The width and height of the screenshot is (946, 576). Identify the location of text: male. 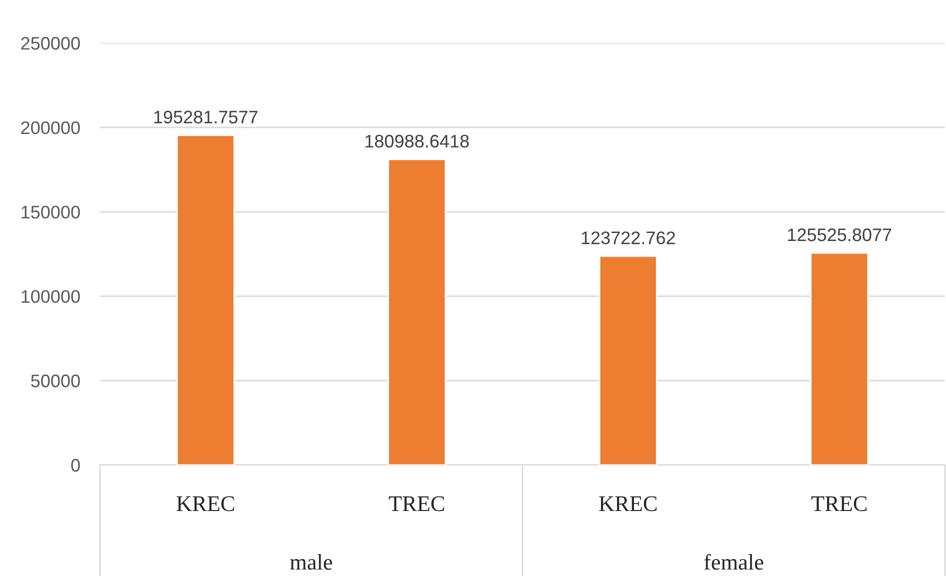
(311, 562).